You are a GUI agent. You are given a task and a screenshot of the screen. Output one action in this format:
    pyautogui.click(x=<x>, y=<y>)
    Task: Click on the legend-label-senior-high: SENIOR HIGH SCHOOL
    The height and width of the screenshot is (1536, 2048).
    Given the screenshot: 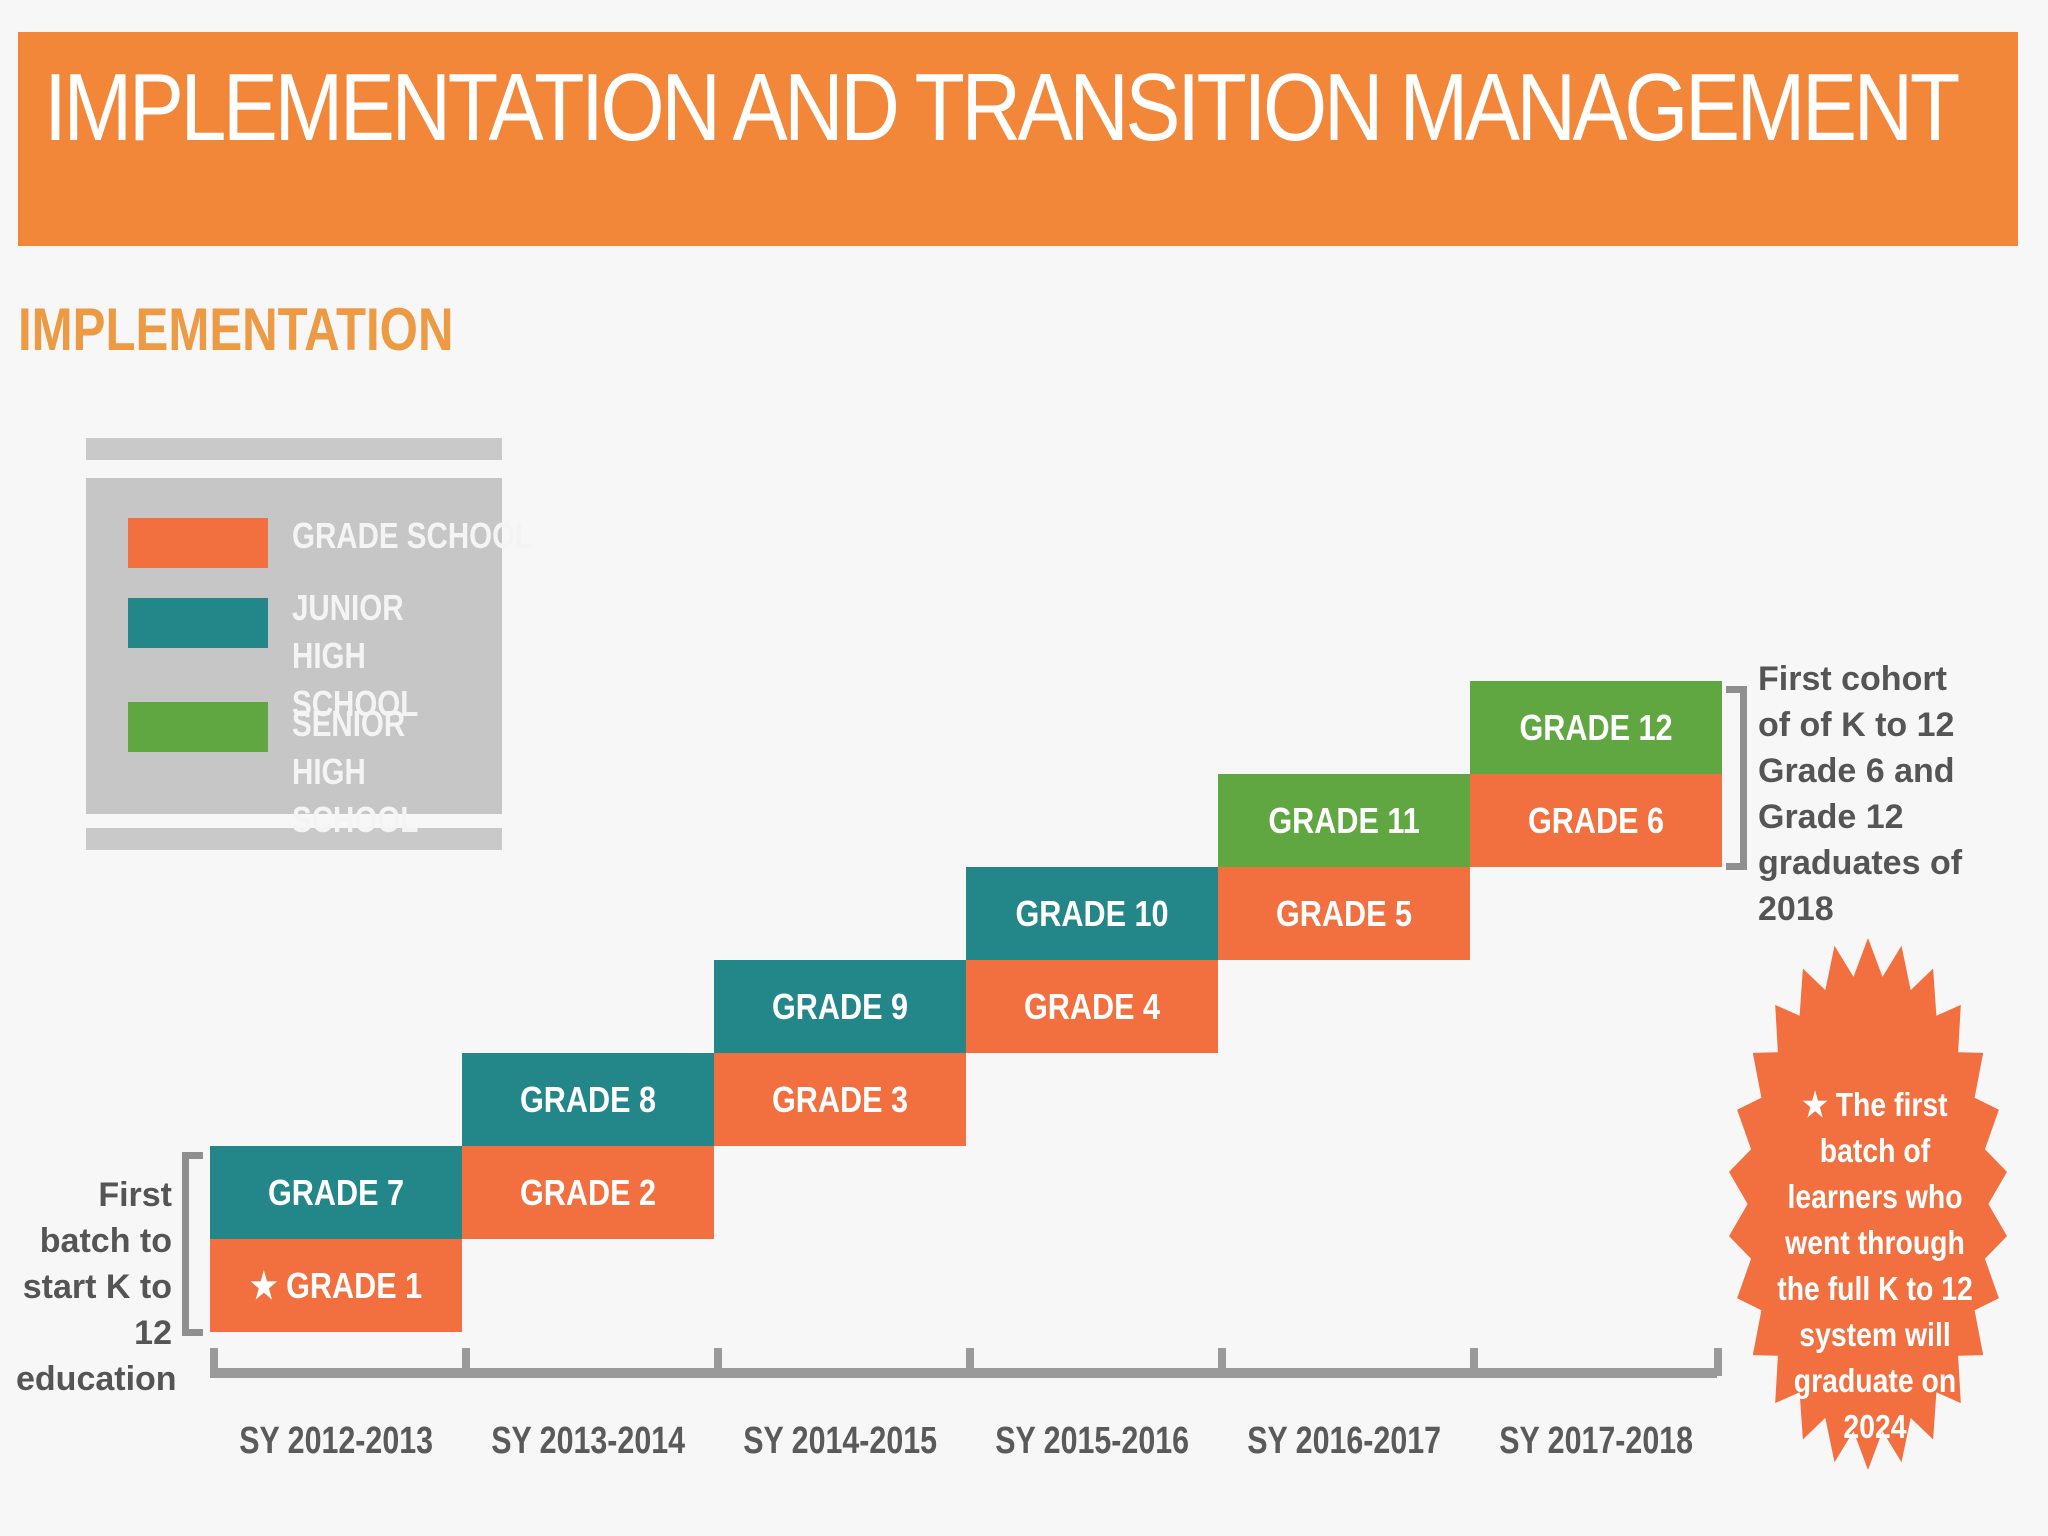 What is the action you would take?
    pyautogui.click(x=355, y=771)
    